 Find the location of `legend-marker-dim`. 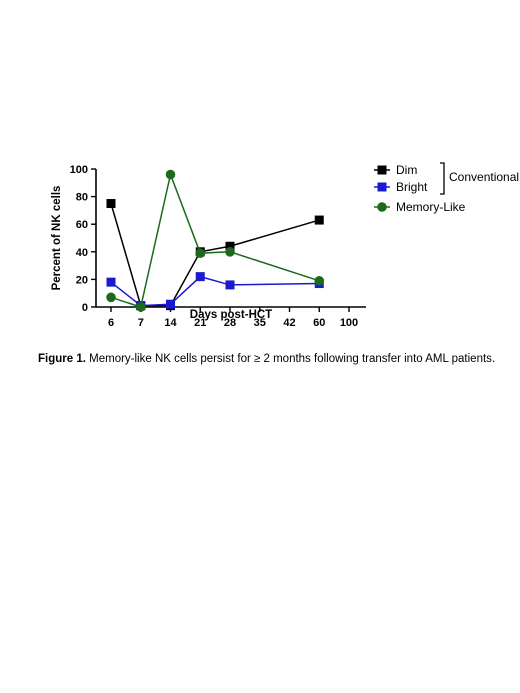

legend-marker-dim is located at coordinates (382, 170).